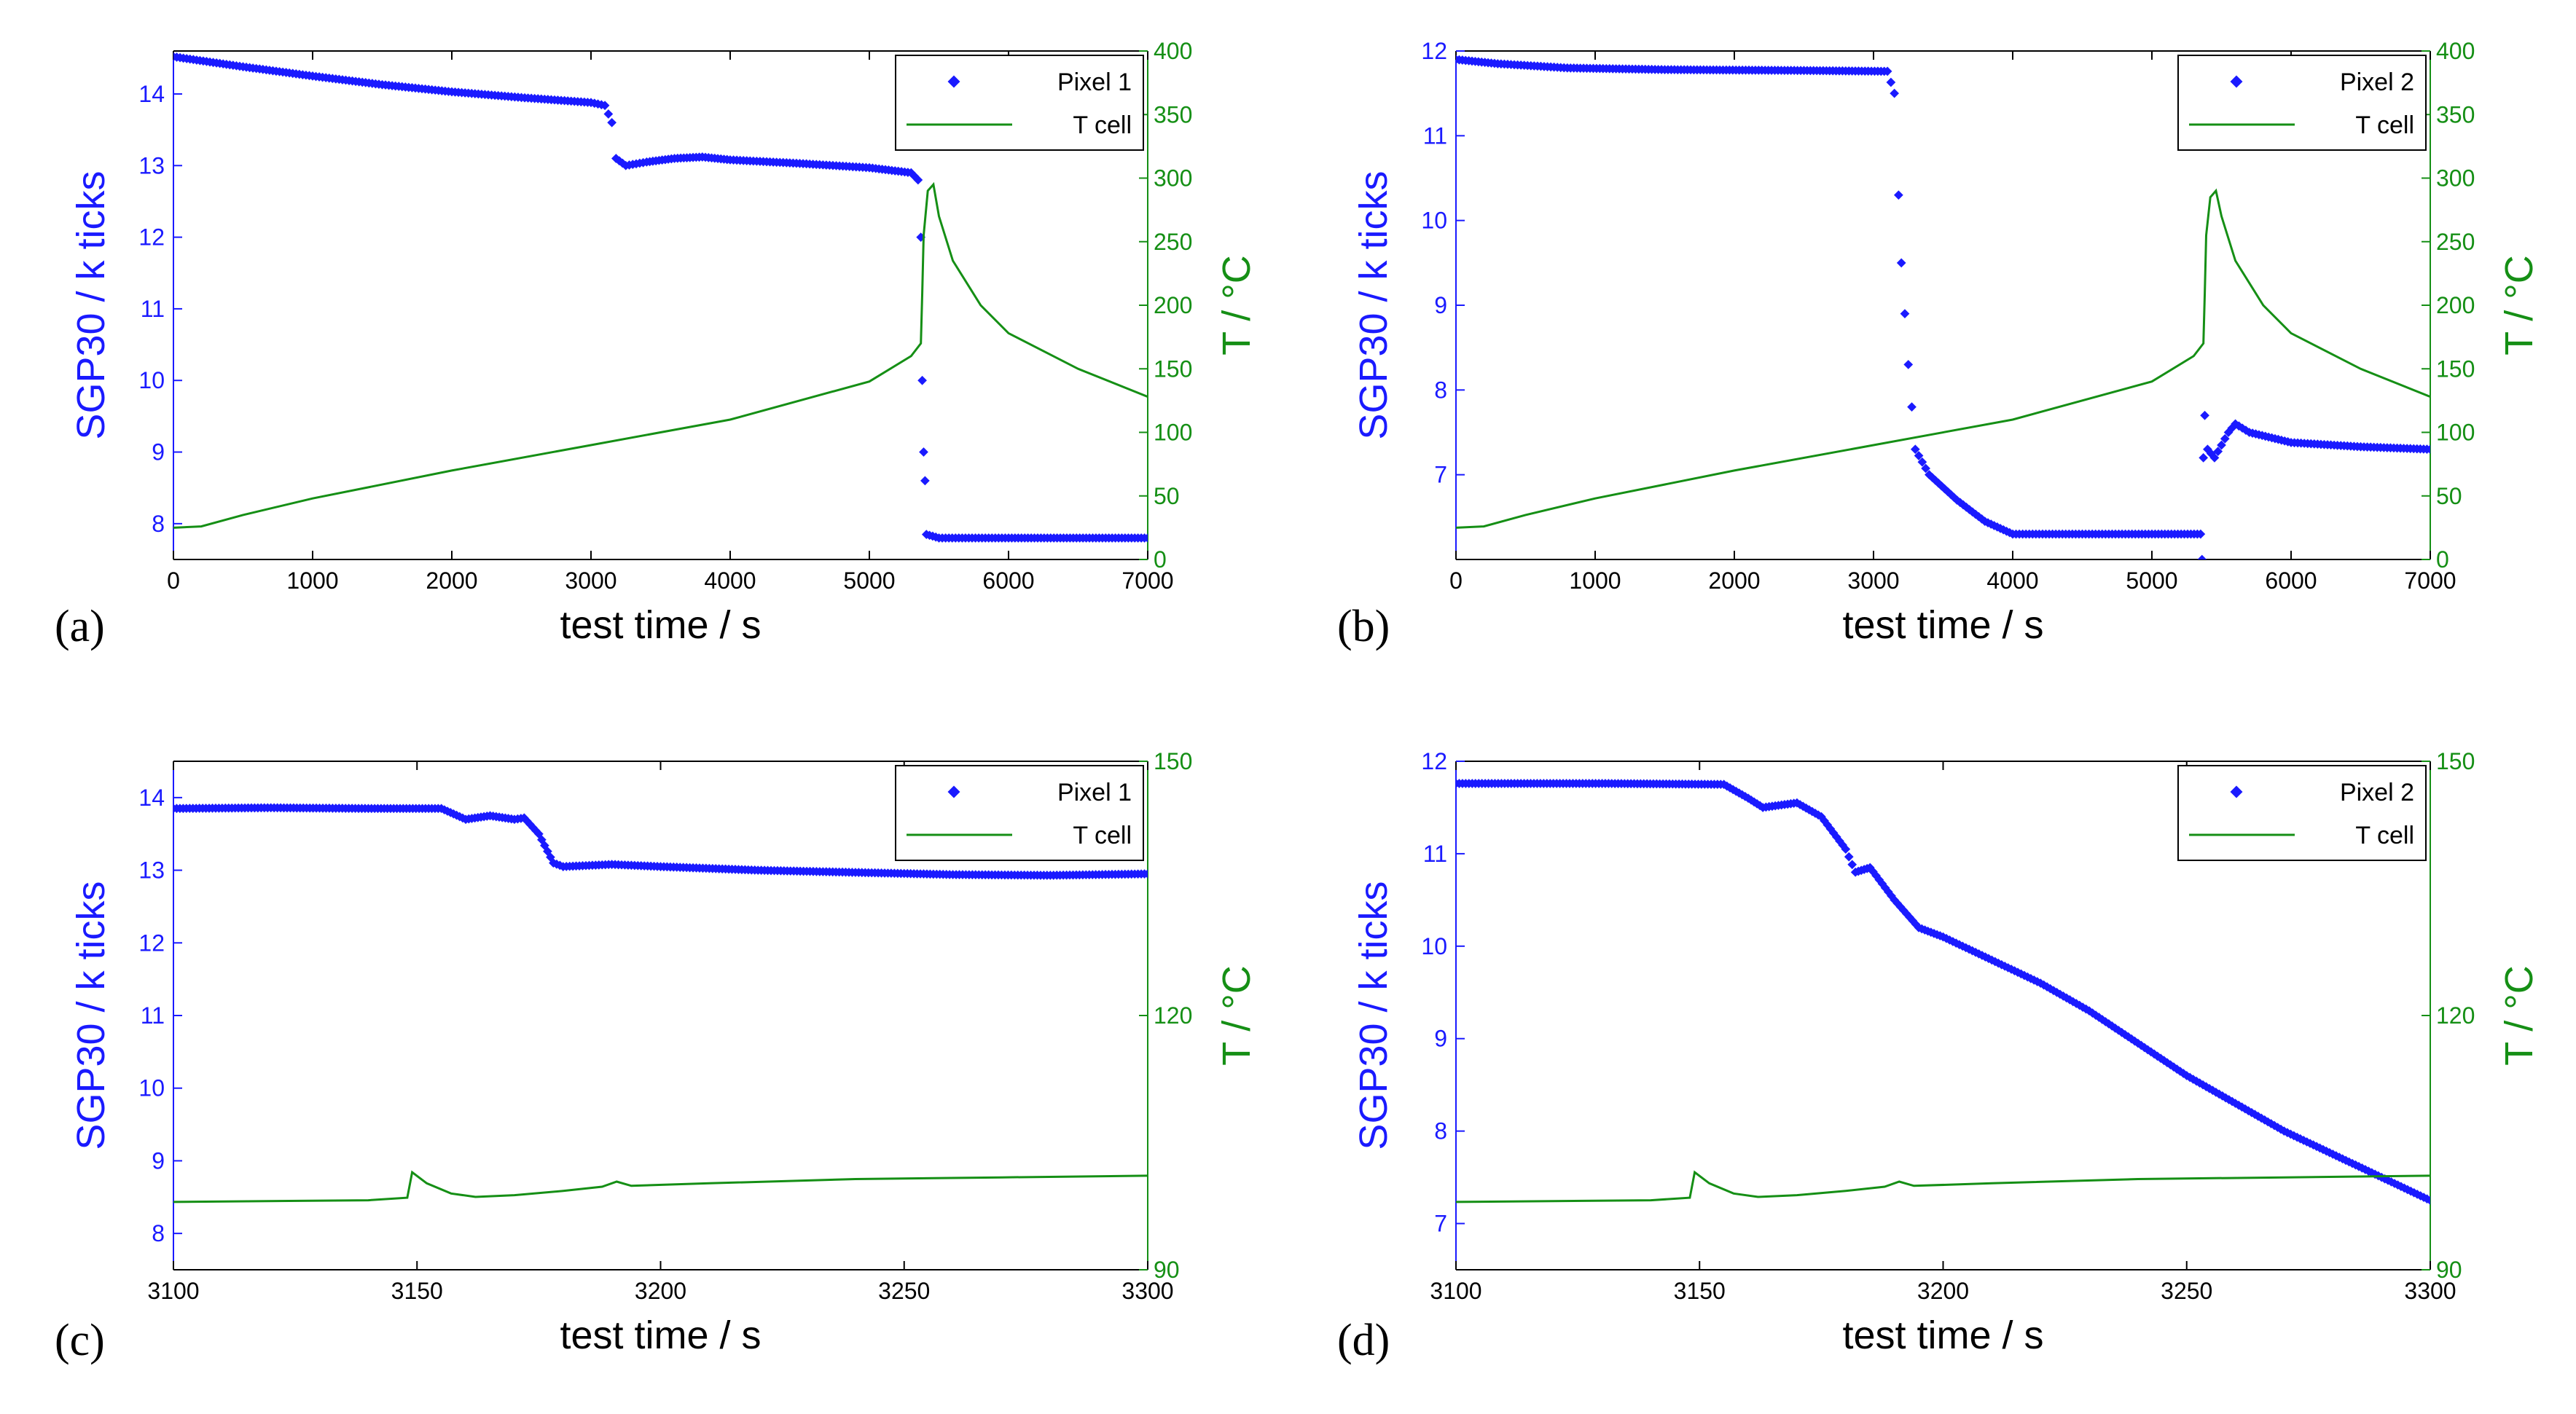 The width and height of the screenshot is (2576, 1414). I want to click on x-tick-label: 4000, so click(730, 580).